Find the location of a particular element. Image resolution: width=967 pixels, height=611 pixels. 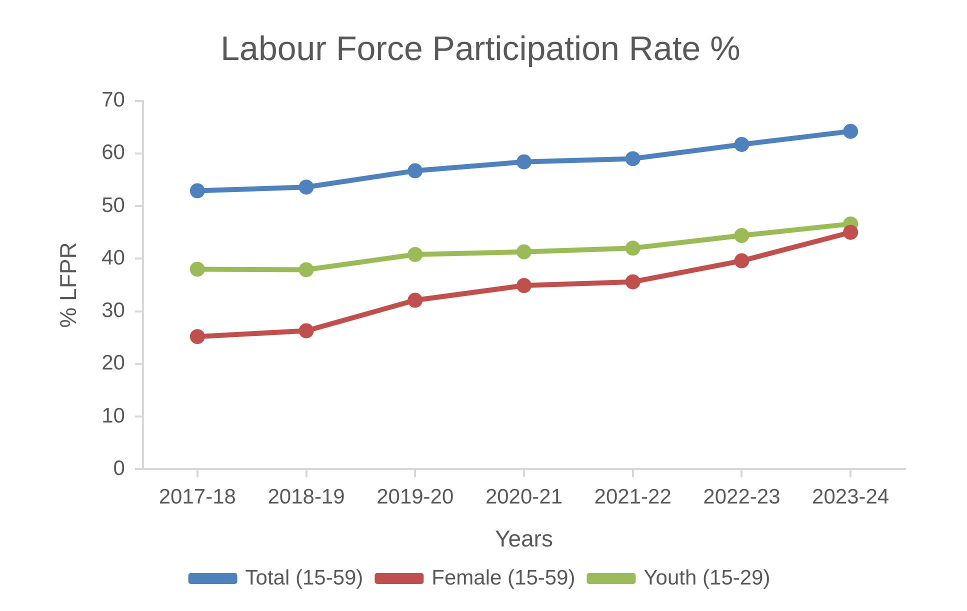

chart-title: Labour Force Participation Rate % is located at coordinates (480, 49).